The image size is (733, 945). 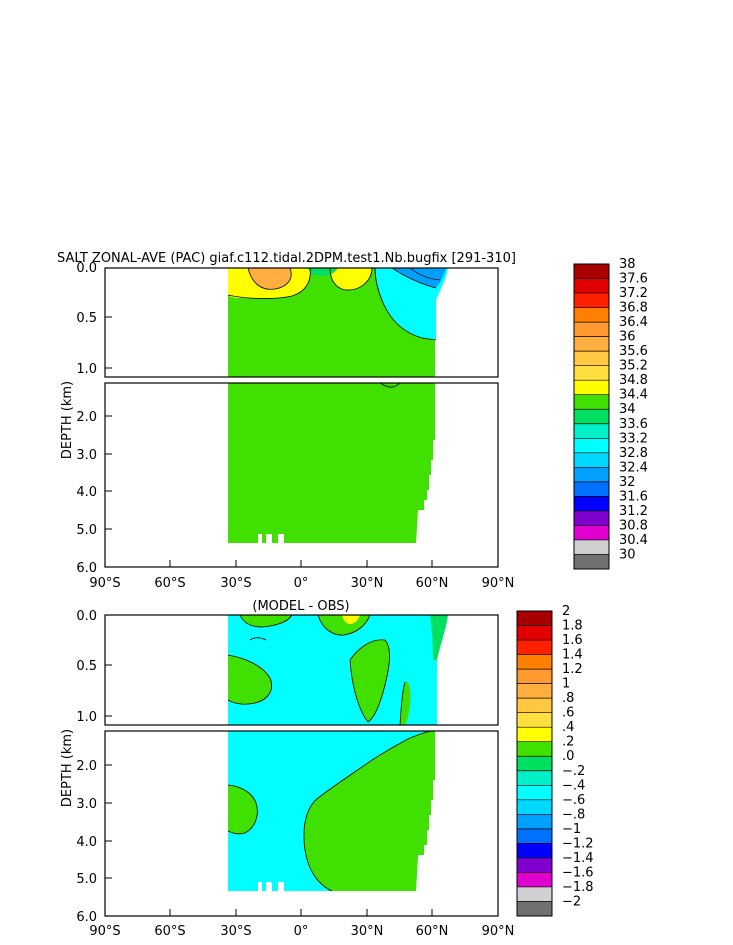 What do you see at coordinates (633, 380) in the screenshot?
I see `top-colorbar-label: 34.8` at bounding box center [633, 380].